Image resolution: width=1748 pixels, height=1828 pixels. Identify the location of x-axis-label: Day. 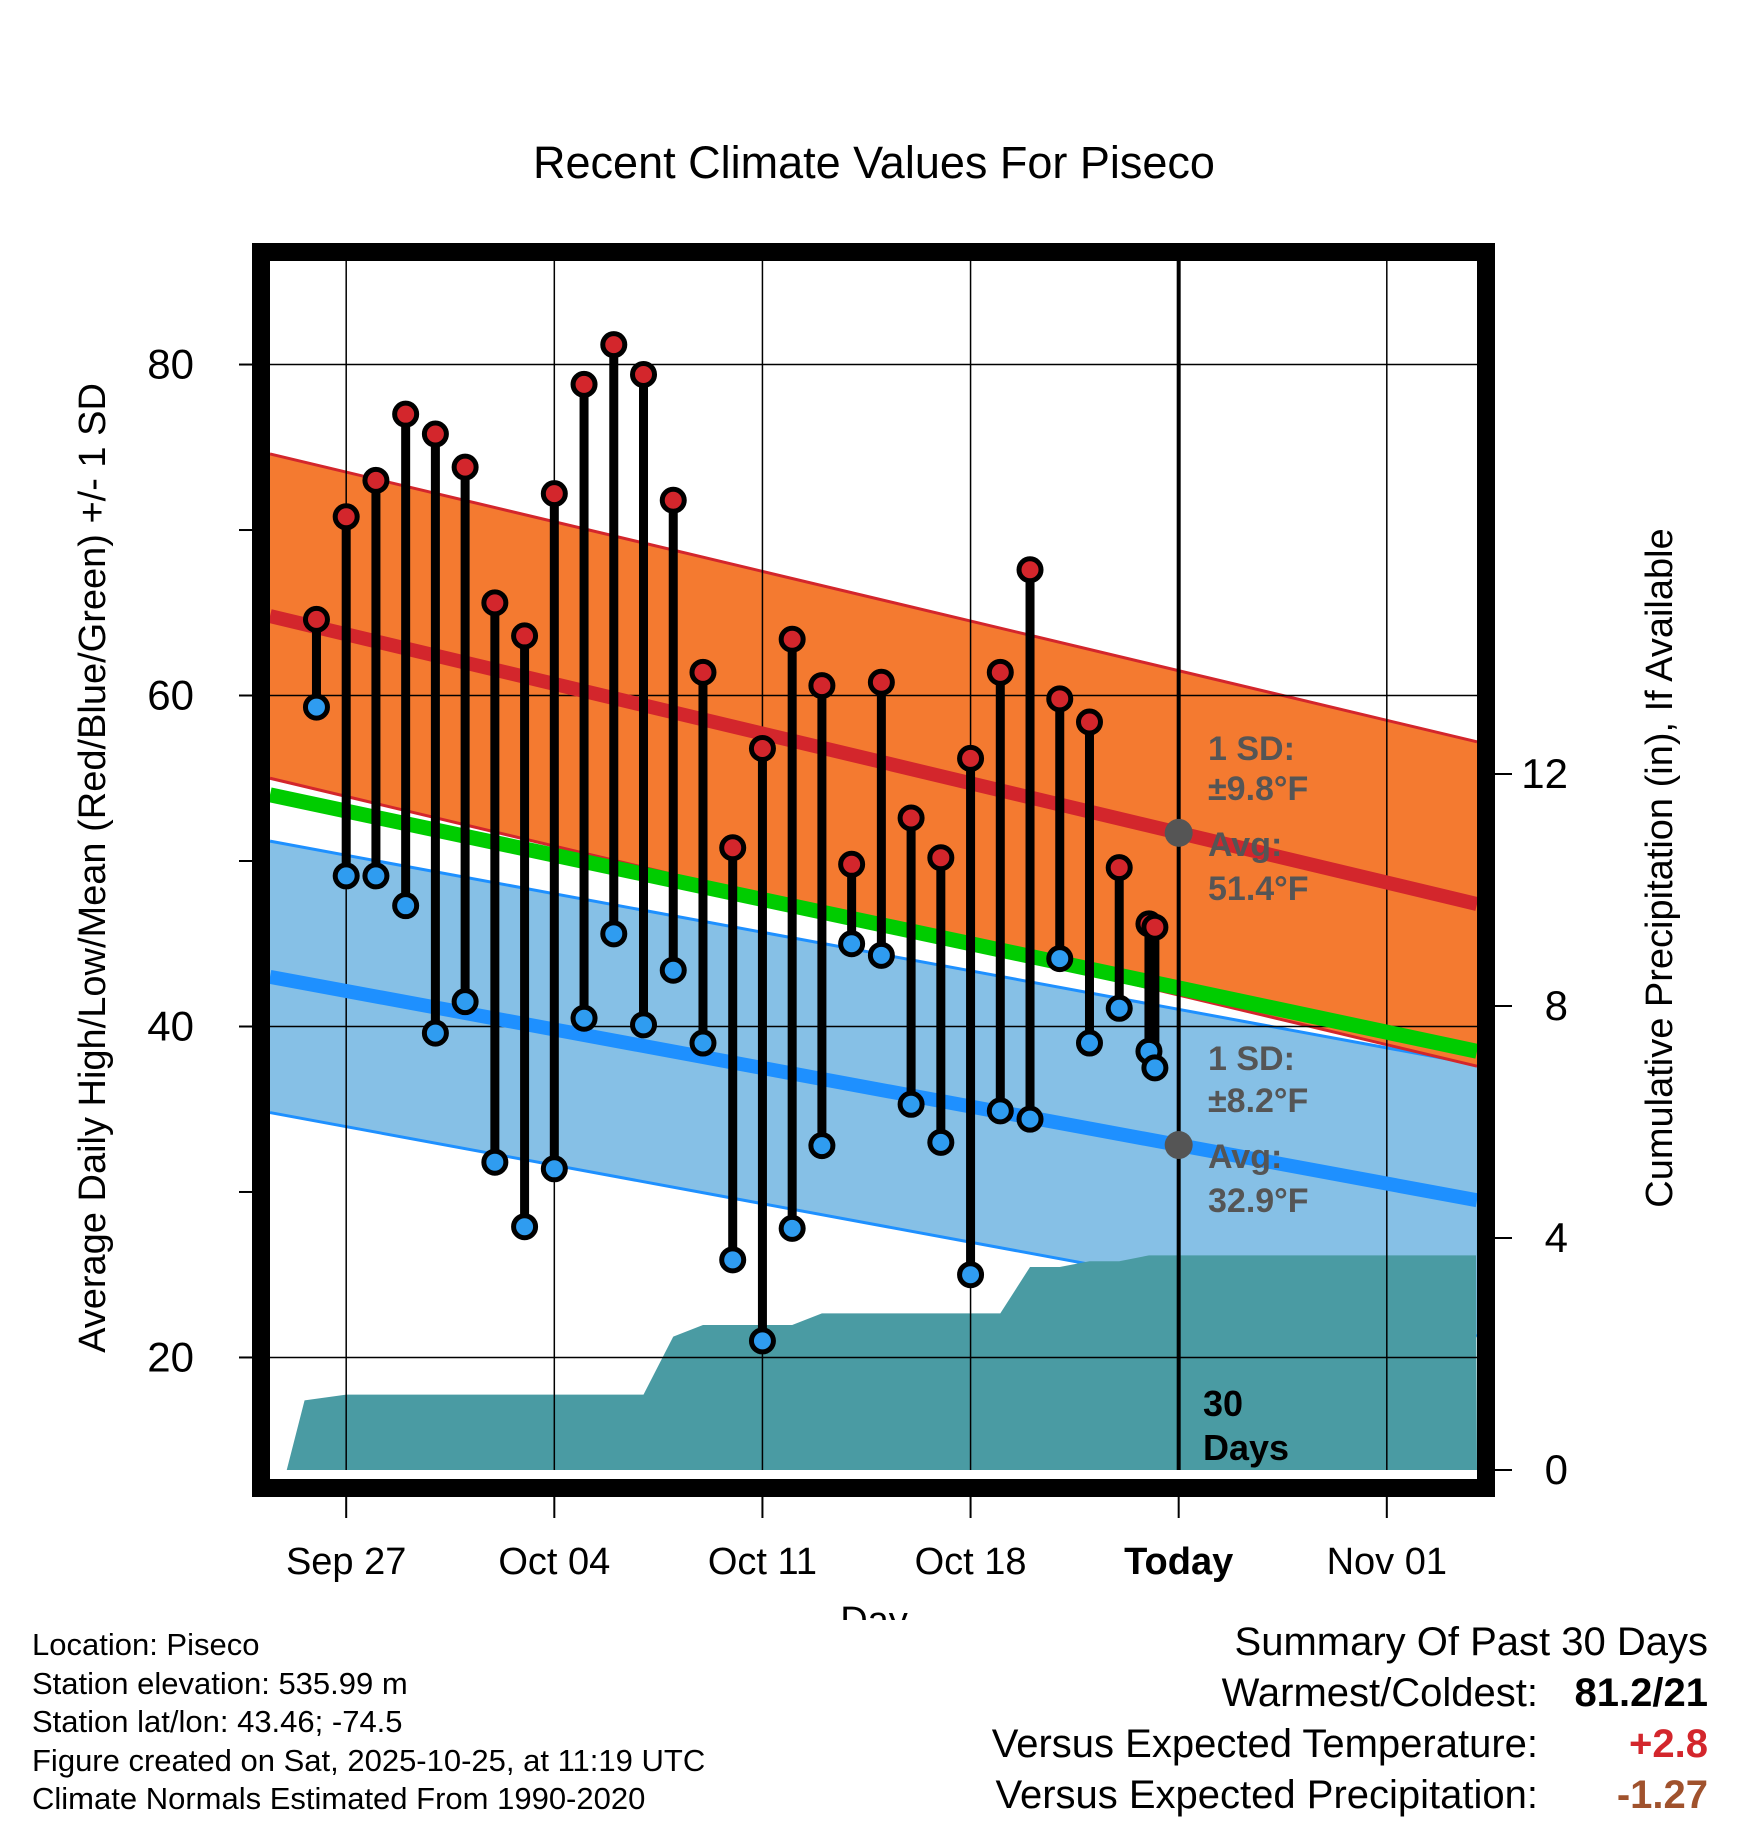
(874, 1610).